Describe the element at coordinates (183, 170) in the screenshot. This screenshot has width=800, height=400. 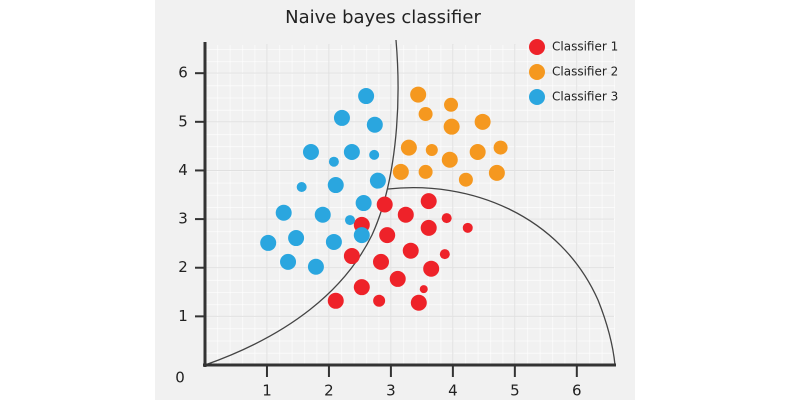
I see `y-tick-label: 4` at that location.